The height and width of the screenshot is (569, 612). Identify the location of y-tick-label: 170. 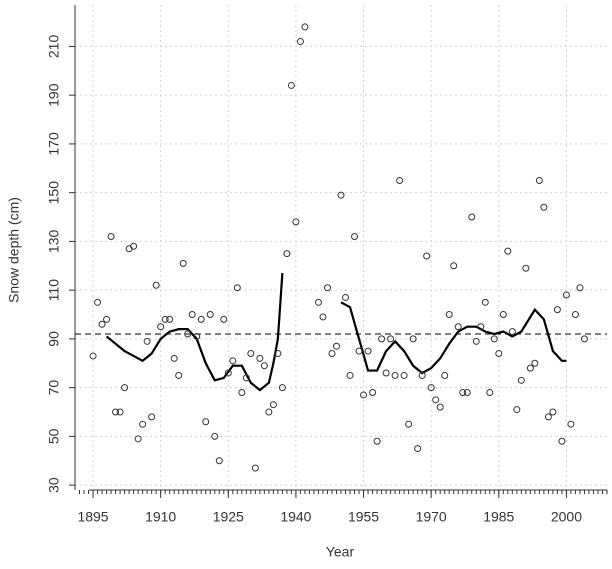
(54, 144).